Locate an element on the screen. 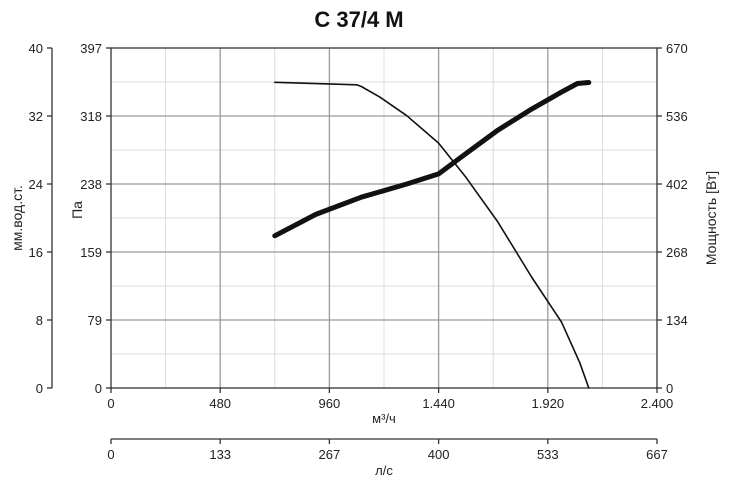 This screenshot has width=750, height=501. y-right-tick-label: 0 is located at coordinates (669, 388).